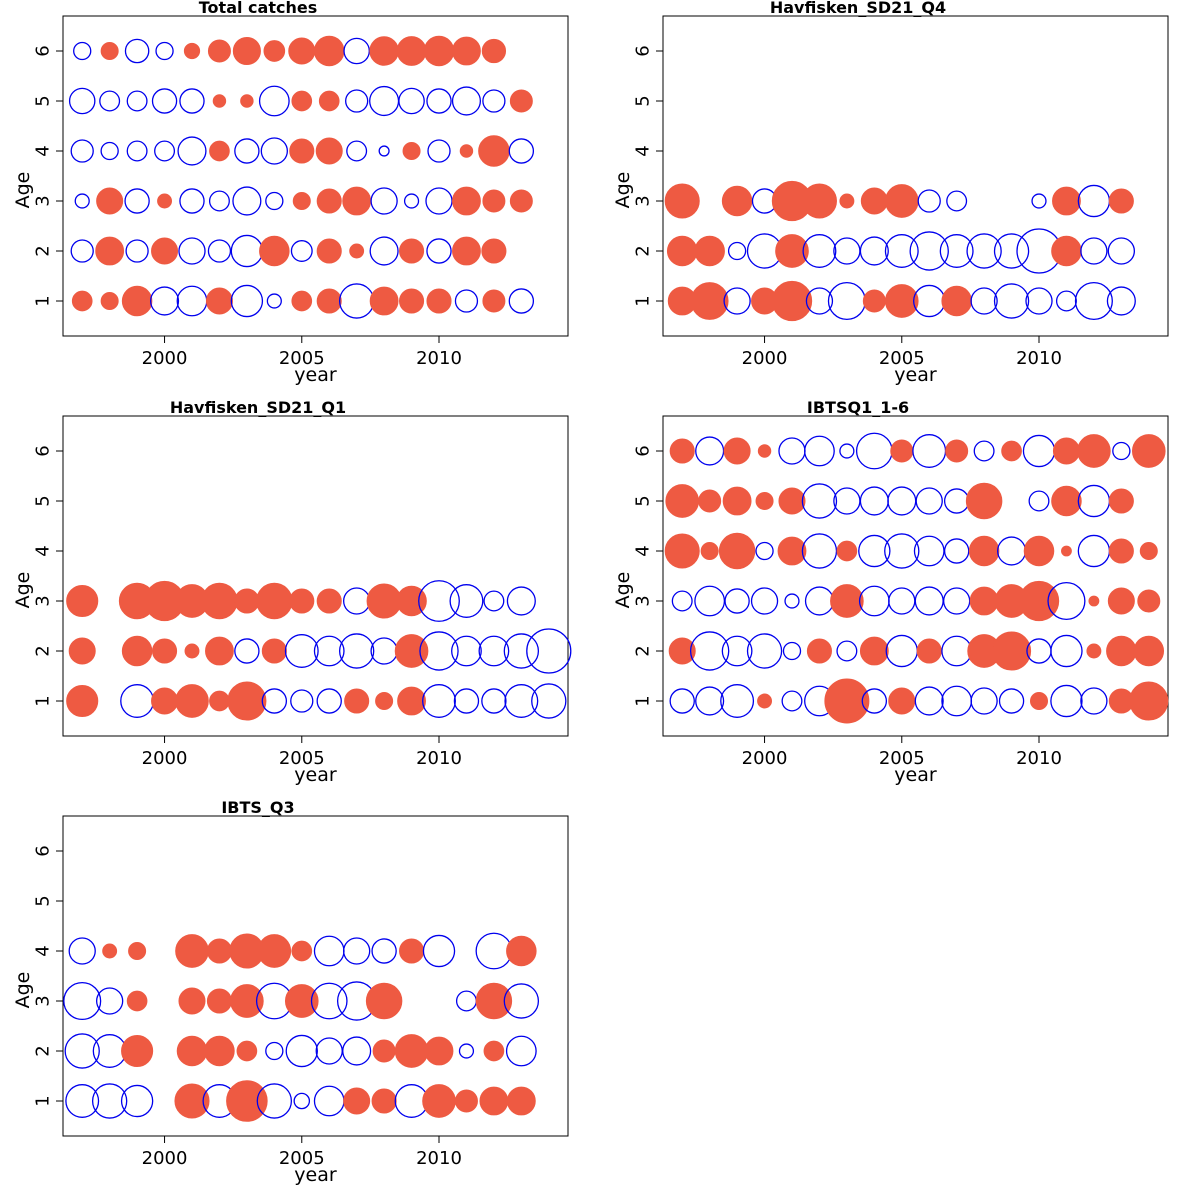  I want to click on x-tick-label: 2000, so click(765, 358).